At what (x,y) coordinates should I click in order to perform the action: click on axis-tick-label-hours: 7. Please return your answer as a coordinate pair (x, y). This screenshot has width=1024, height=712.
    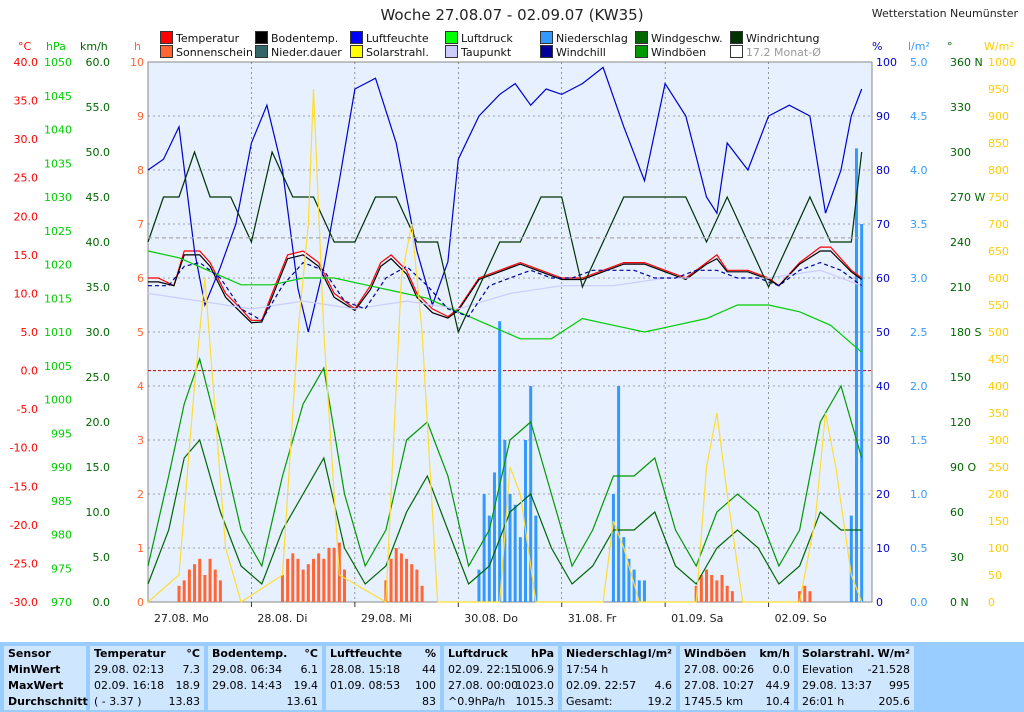
    Looking at the image, I should click on (140, 224).